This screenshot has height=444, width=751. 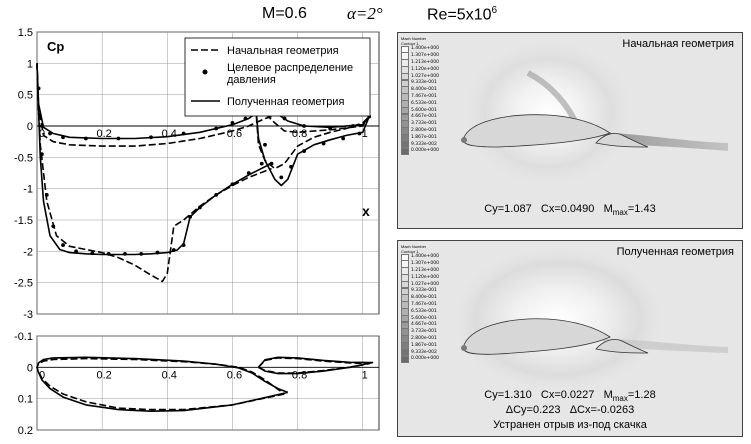 What do you see at coordinates (570, 425) in the screenshot?
I see `panel-note-obtained: Устранен отрыв из-под скачка` at bounding box center [570, 425].